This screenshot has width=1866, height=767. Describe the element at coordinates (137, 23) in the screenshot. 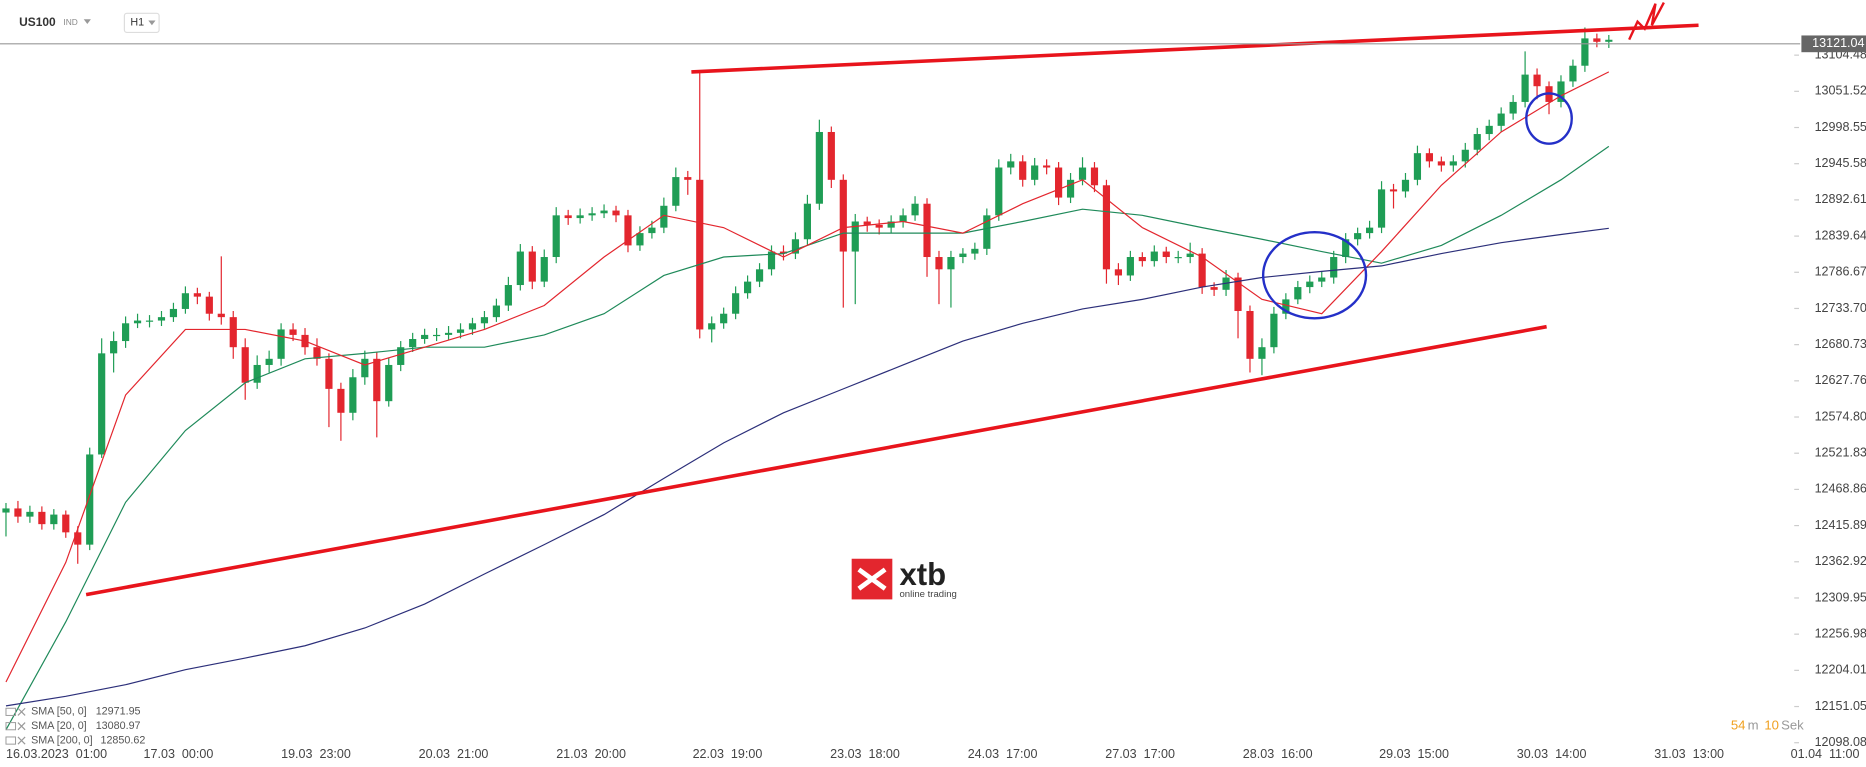

I see `interval: H1` at that location.